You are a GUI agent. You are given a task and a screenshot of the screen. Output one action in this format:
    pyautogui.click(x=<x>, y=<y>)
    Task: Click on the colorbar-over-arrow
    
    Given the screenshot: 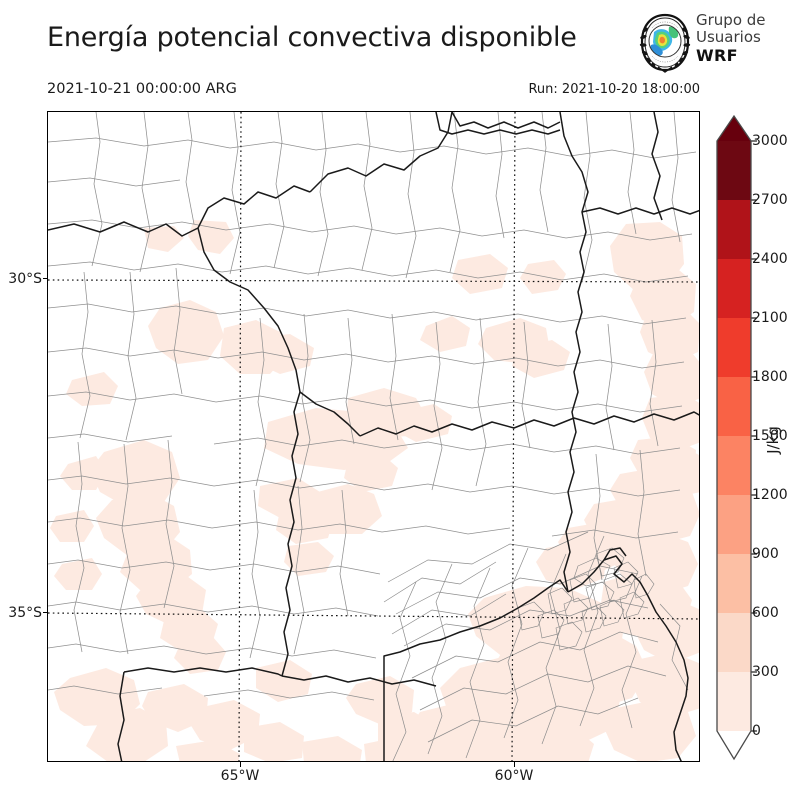 What is the action you would take?
    pyautogui.click(x=734, y=128)
    